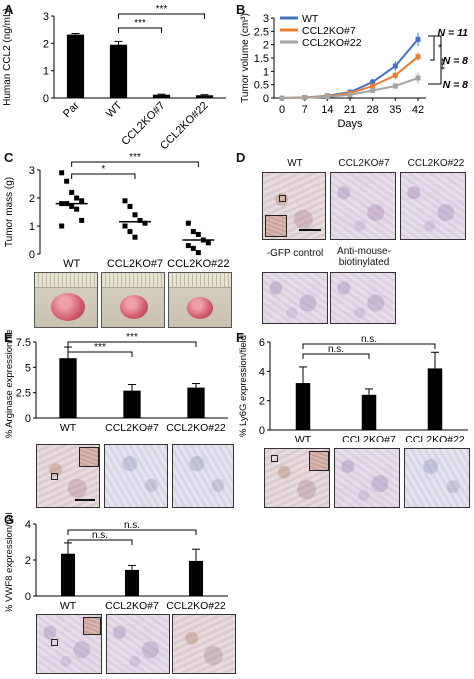 The image size is (474, 679). I want to click on caption-d-ccl2ko7: CCL2KO#7, so click(364, 163).